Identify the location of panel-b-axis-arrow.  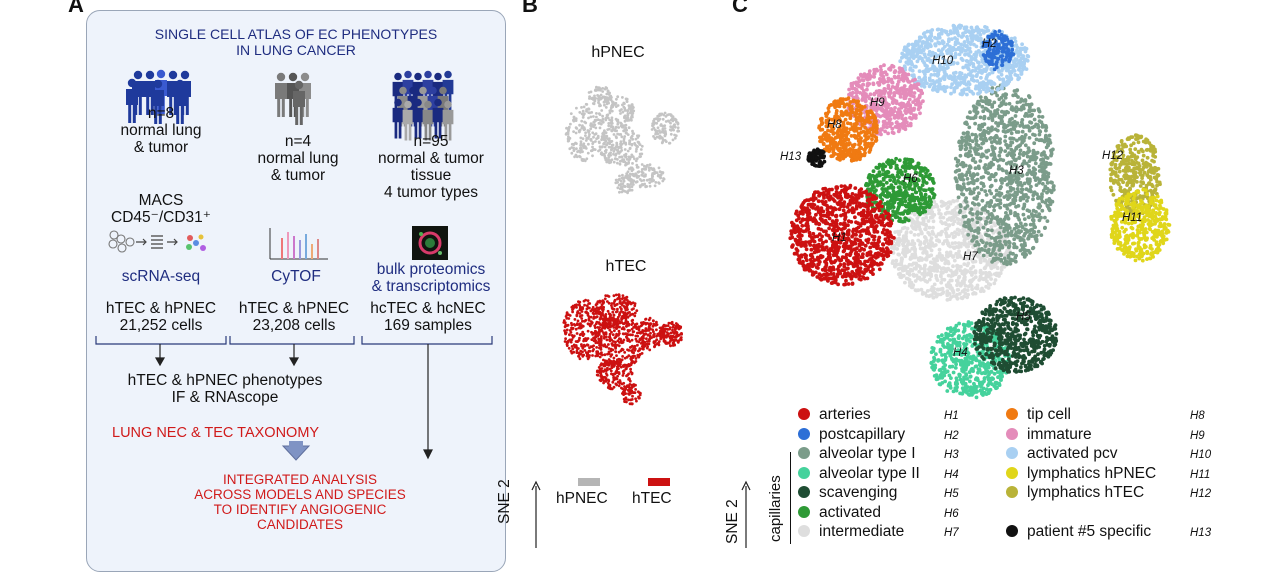
(536, 513).